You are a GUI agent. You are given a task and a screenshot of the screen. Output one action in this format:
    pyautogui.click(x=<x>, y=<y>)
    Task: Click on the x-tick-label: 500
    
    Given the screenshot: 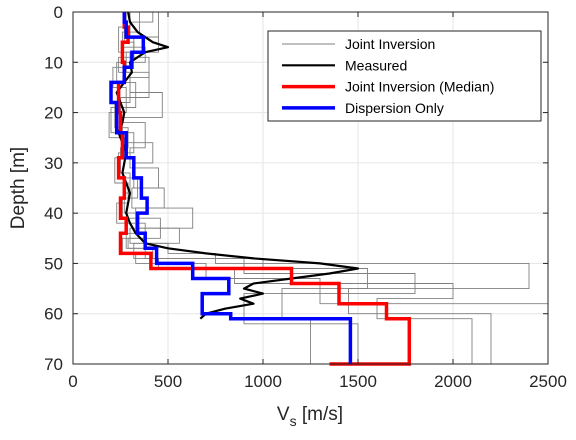 What is the action you would take?
    pyautogui.click(x=168, y=381)
    